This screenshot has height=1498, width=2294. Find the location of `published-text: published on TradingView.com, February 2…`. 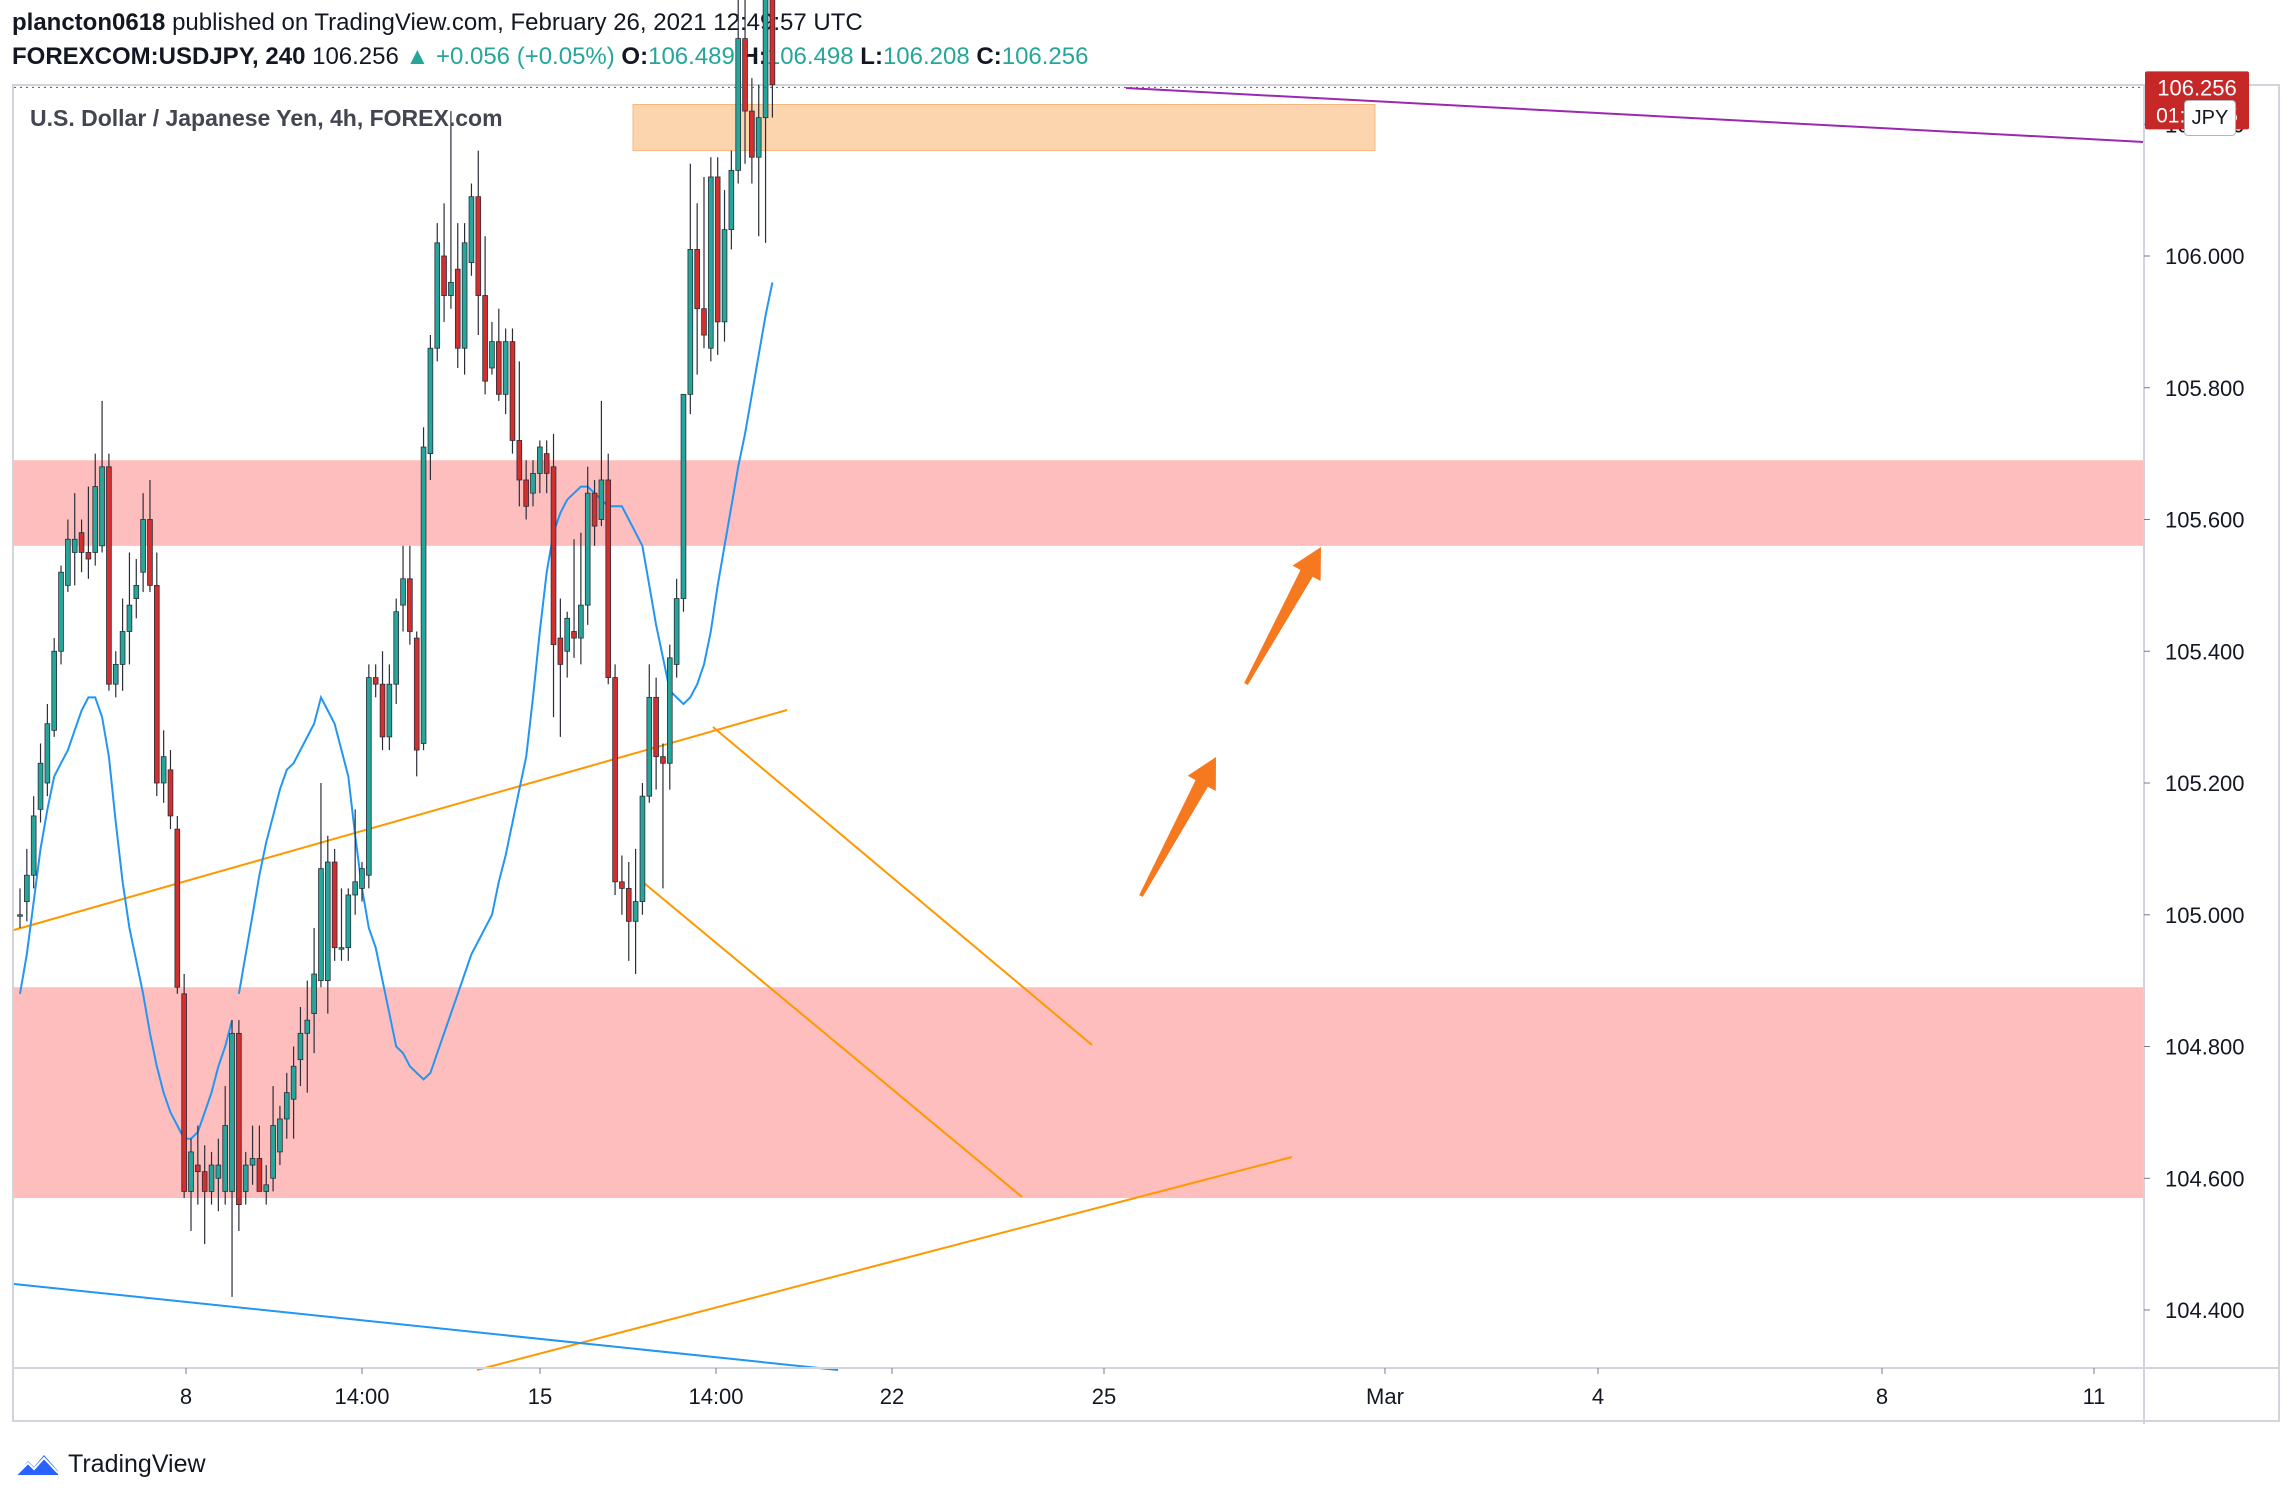

published-text: published on TradingView.com, February 2… is located at coordinates (517, 22).